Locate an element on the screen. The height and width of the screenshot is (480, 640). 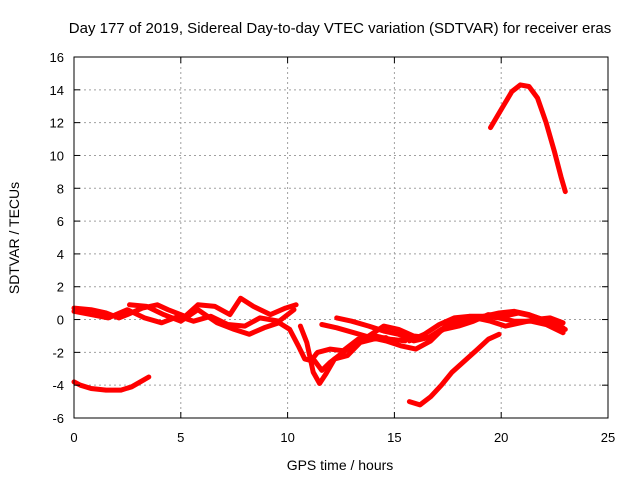
y-axis-label: SDTVAR / TECUs is located at coordinates (14, 238).